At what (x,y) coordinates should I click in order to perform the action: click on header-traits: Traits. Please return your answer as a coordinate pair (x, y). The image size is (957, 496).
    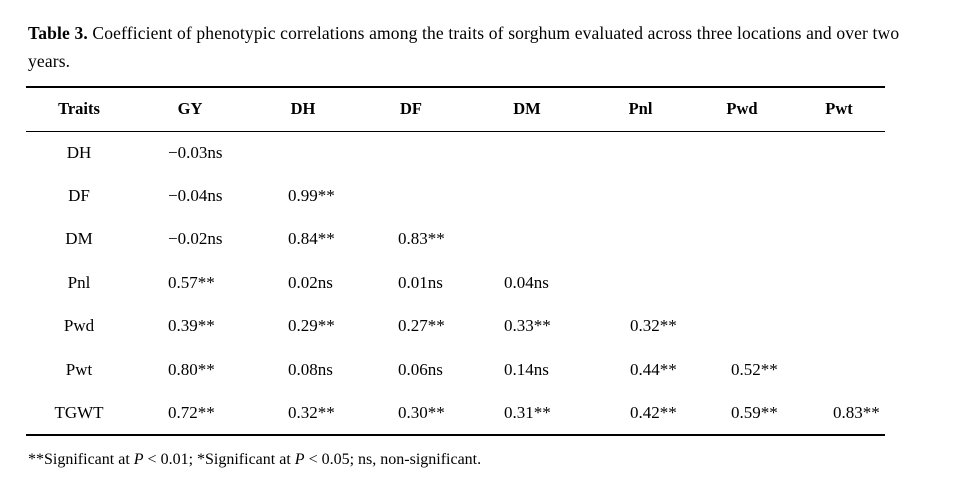
    Looking at the image, I should click on (79, 109).